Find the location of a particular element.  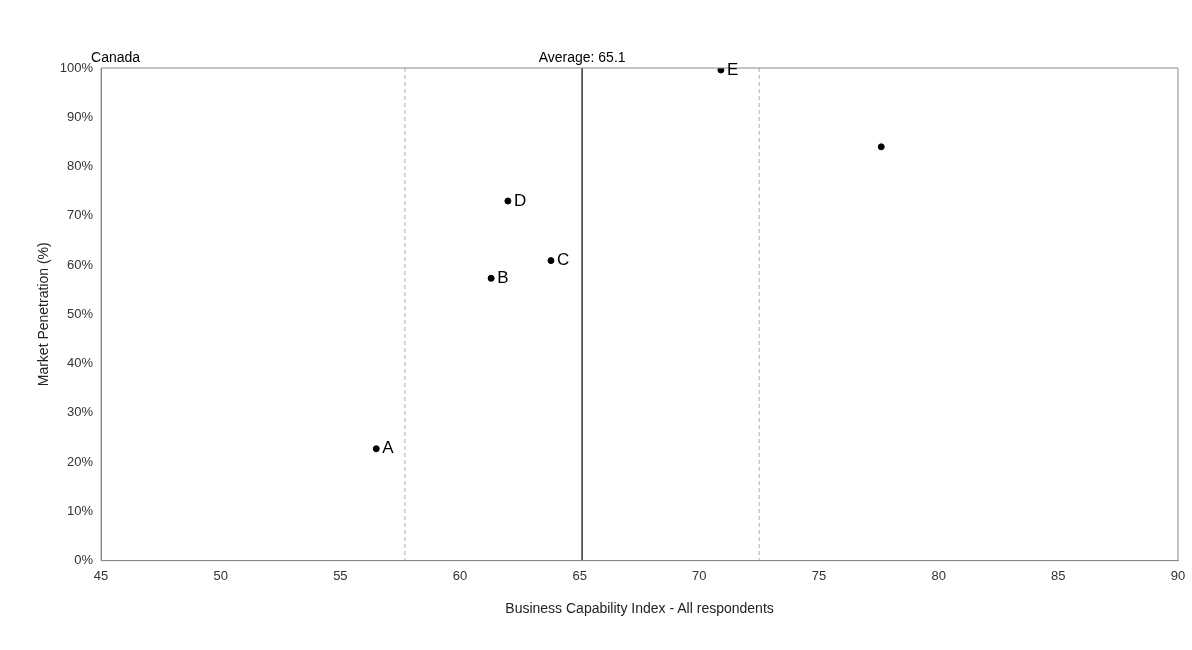

x-tick-label: 50 is located at coordinates (220, 575).